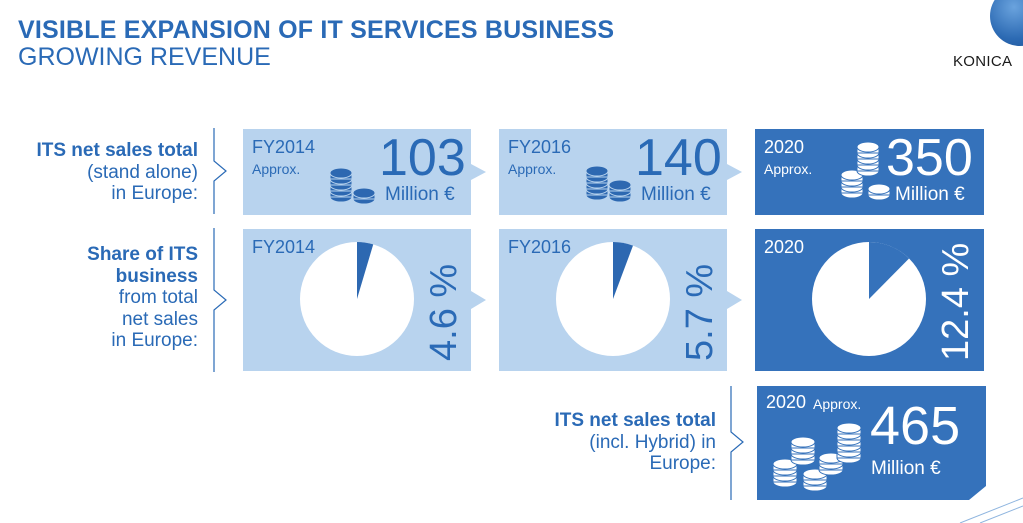  I want to click on row-label-share-line: in Europe:, so click(154, 340).